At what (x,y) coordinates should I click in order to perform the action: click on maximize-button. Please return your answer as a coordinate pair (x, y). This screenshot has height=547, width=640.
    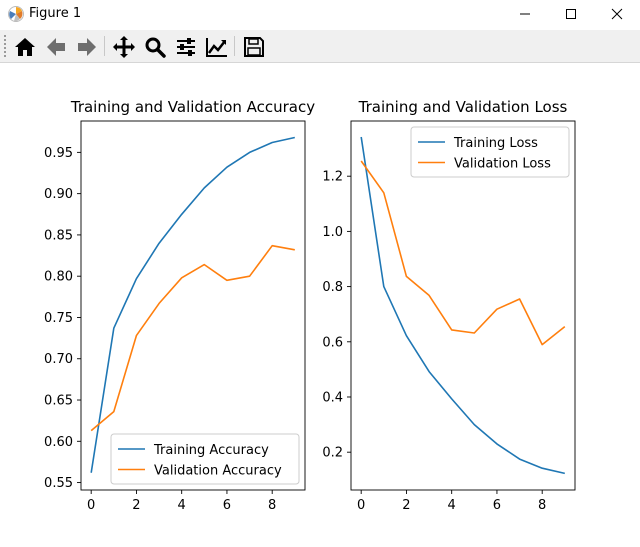
    Looking at the image, I should click on (571, 14).